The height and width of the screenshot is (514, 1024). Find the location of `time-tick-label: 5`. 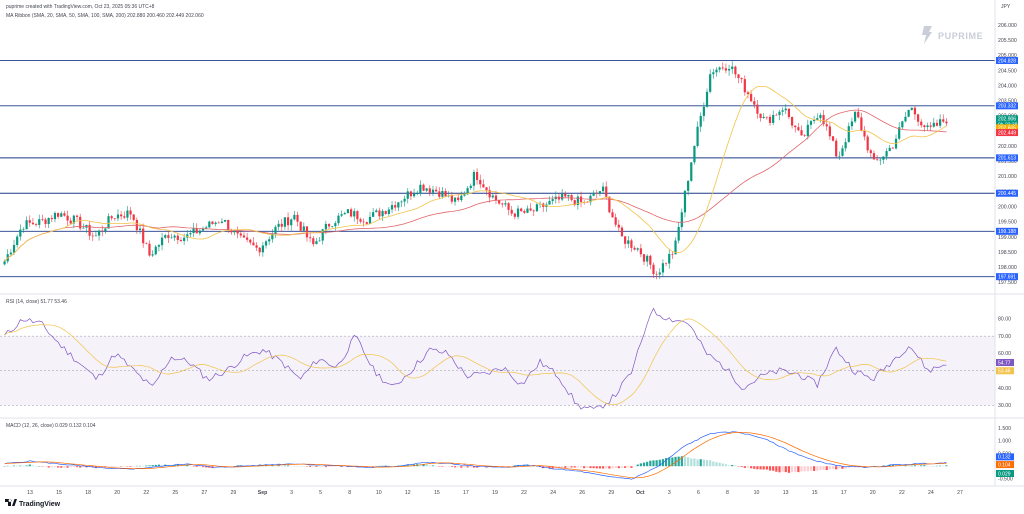

time-tick-label: 5 is located at coordinates (320, 493).